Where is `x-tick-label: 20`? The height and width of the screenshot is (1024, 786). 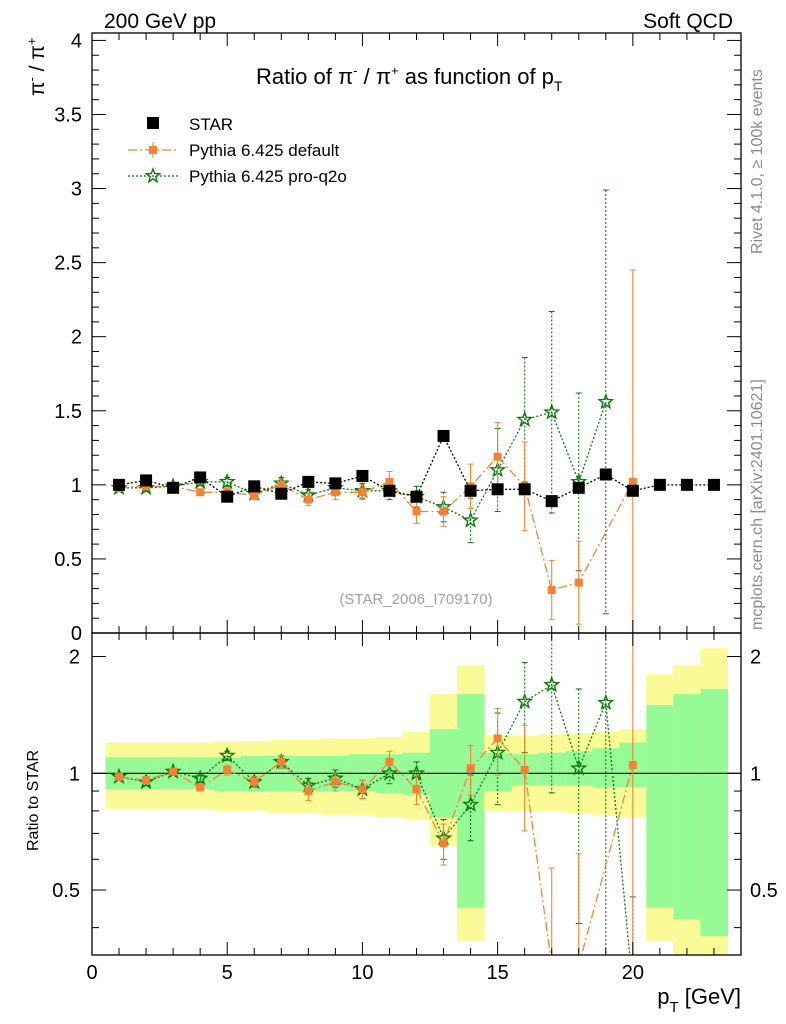
x-tick-label: 20 is located at coordinates (633, 973).